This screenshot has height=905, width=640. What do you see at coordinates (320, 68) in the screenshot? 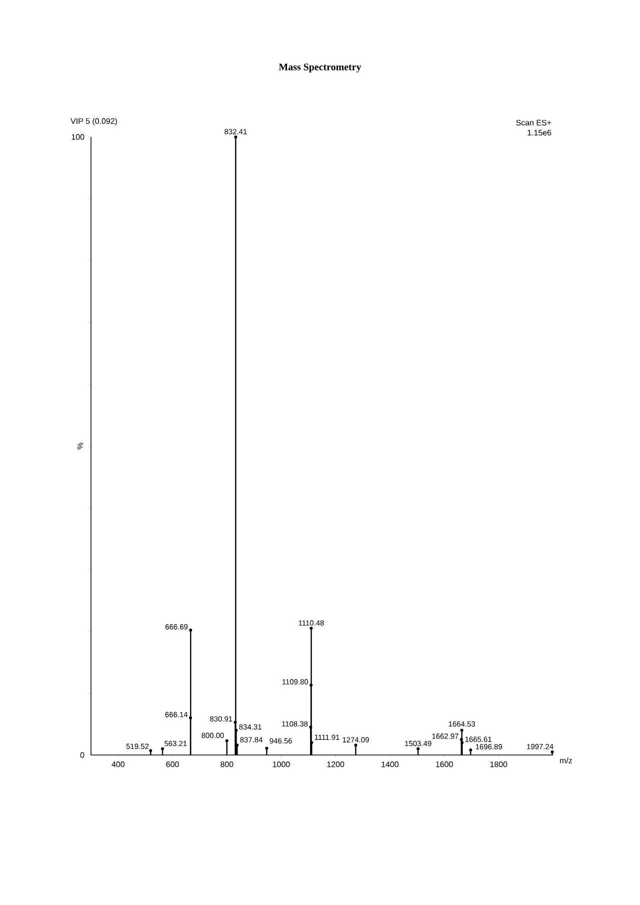
I see `chart-title: Mass Spectrometry` at bounding box center [320, 68].